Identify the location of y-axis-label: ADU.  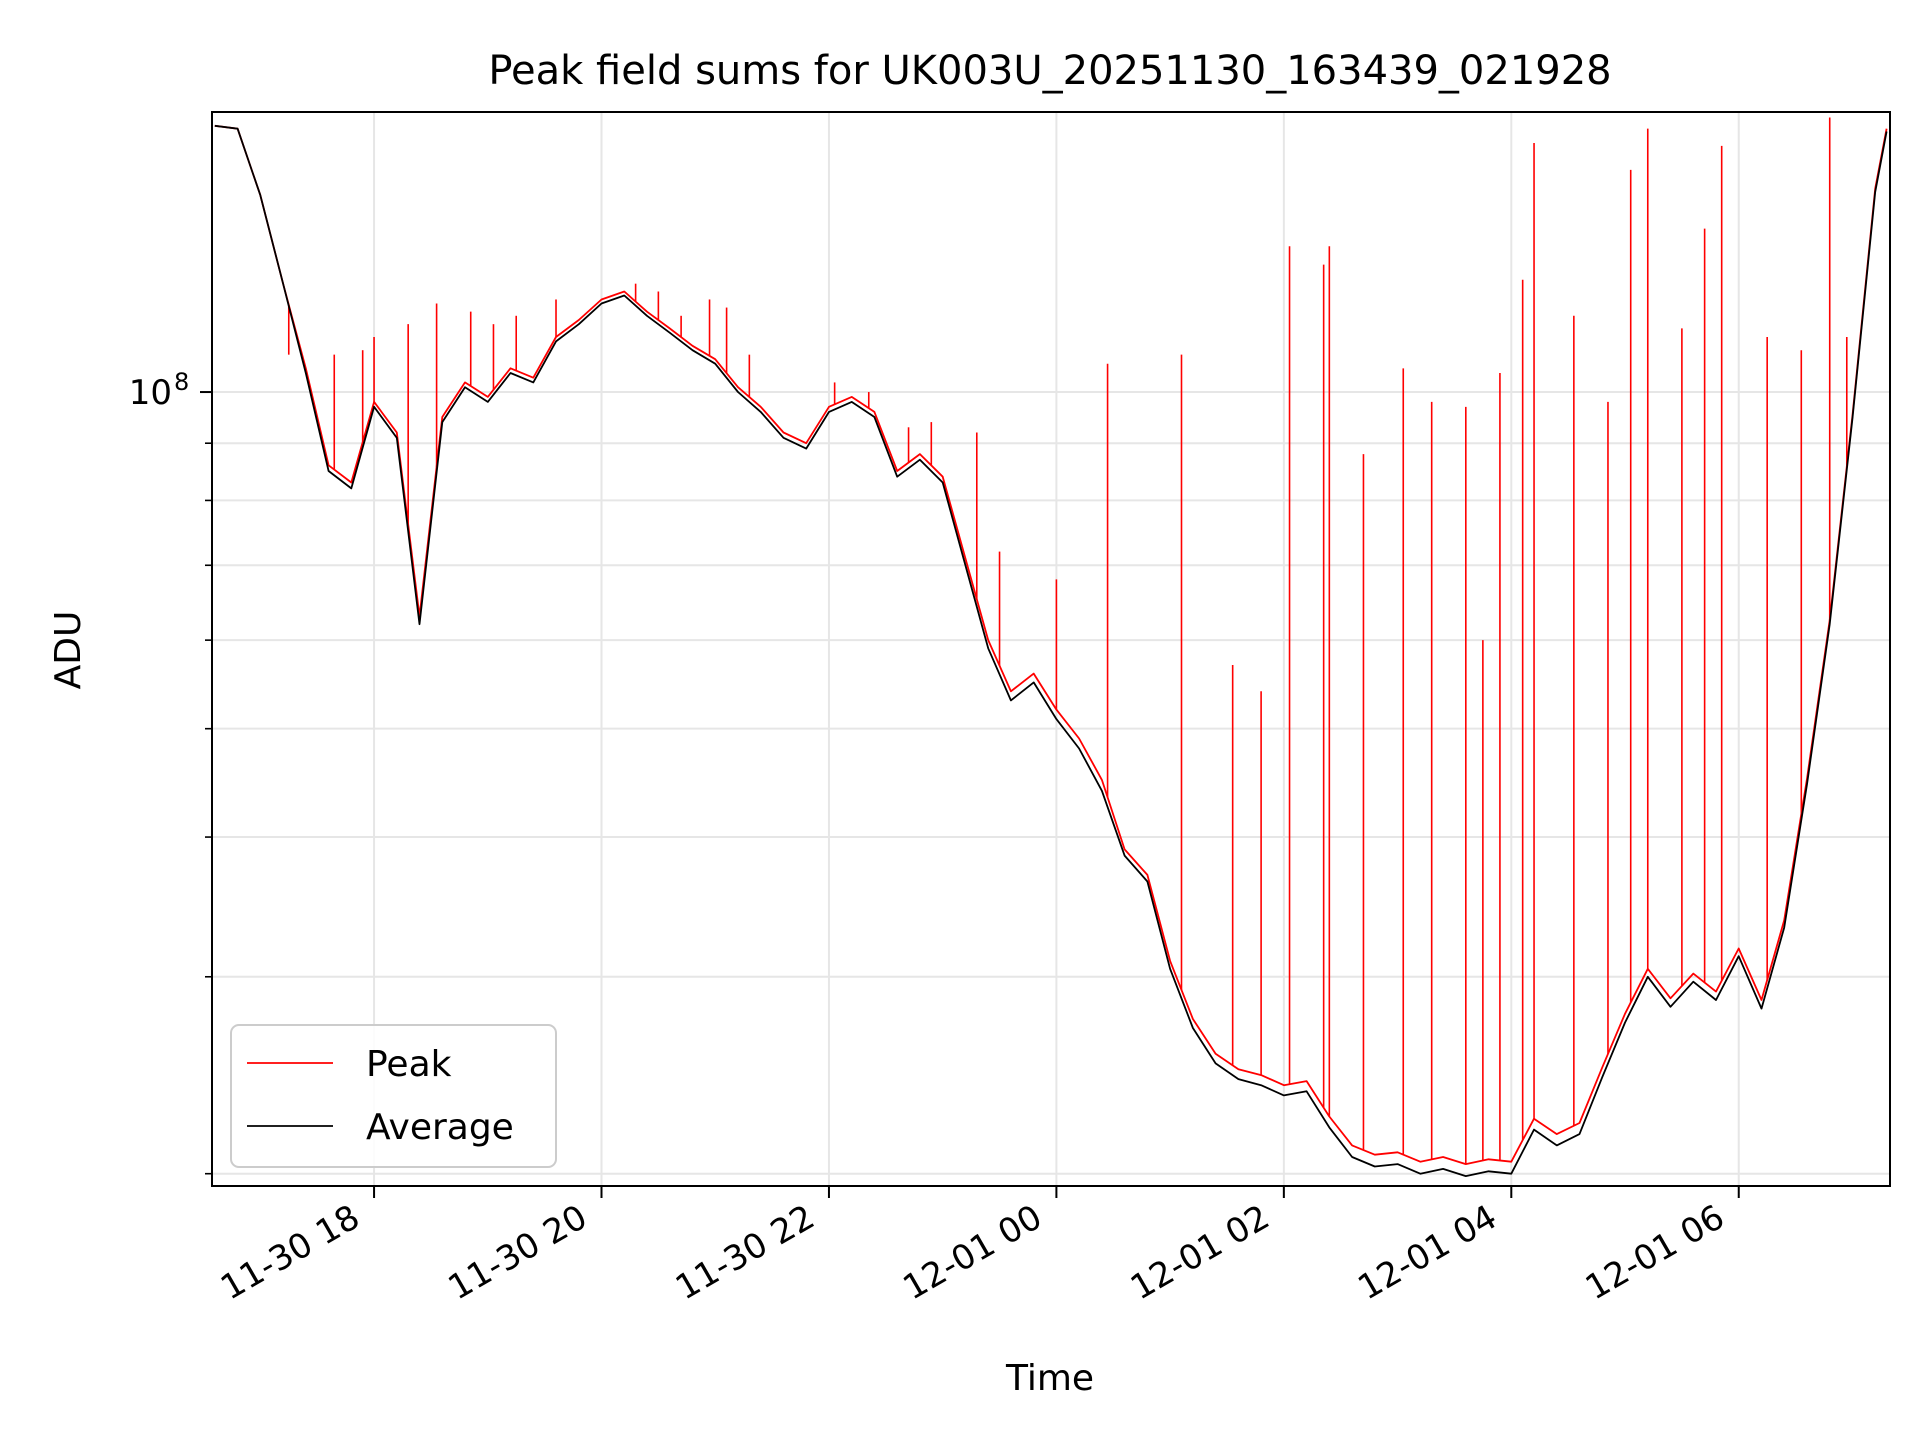
(68, 650).